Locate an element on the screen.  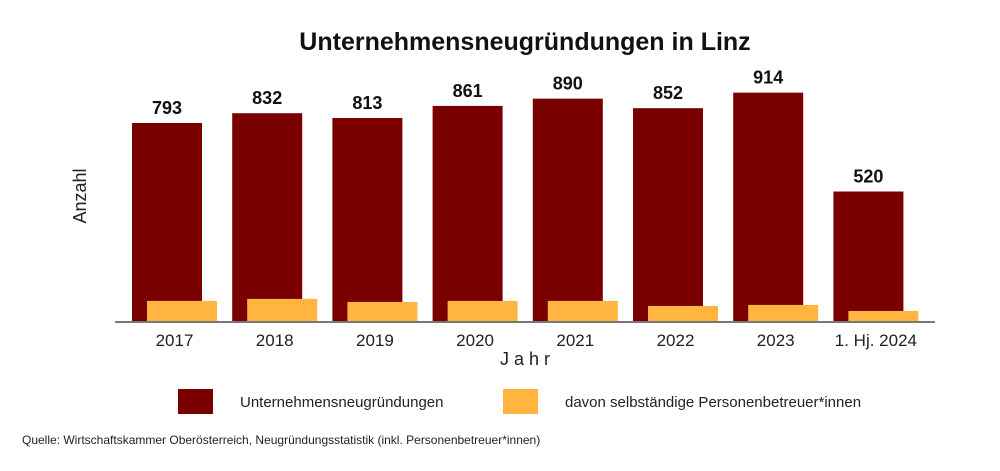
legend-swatch-personenbetreuer is located at coordinates (520, 401).